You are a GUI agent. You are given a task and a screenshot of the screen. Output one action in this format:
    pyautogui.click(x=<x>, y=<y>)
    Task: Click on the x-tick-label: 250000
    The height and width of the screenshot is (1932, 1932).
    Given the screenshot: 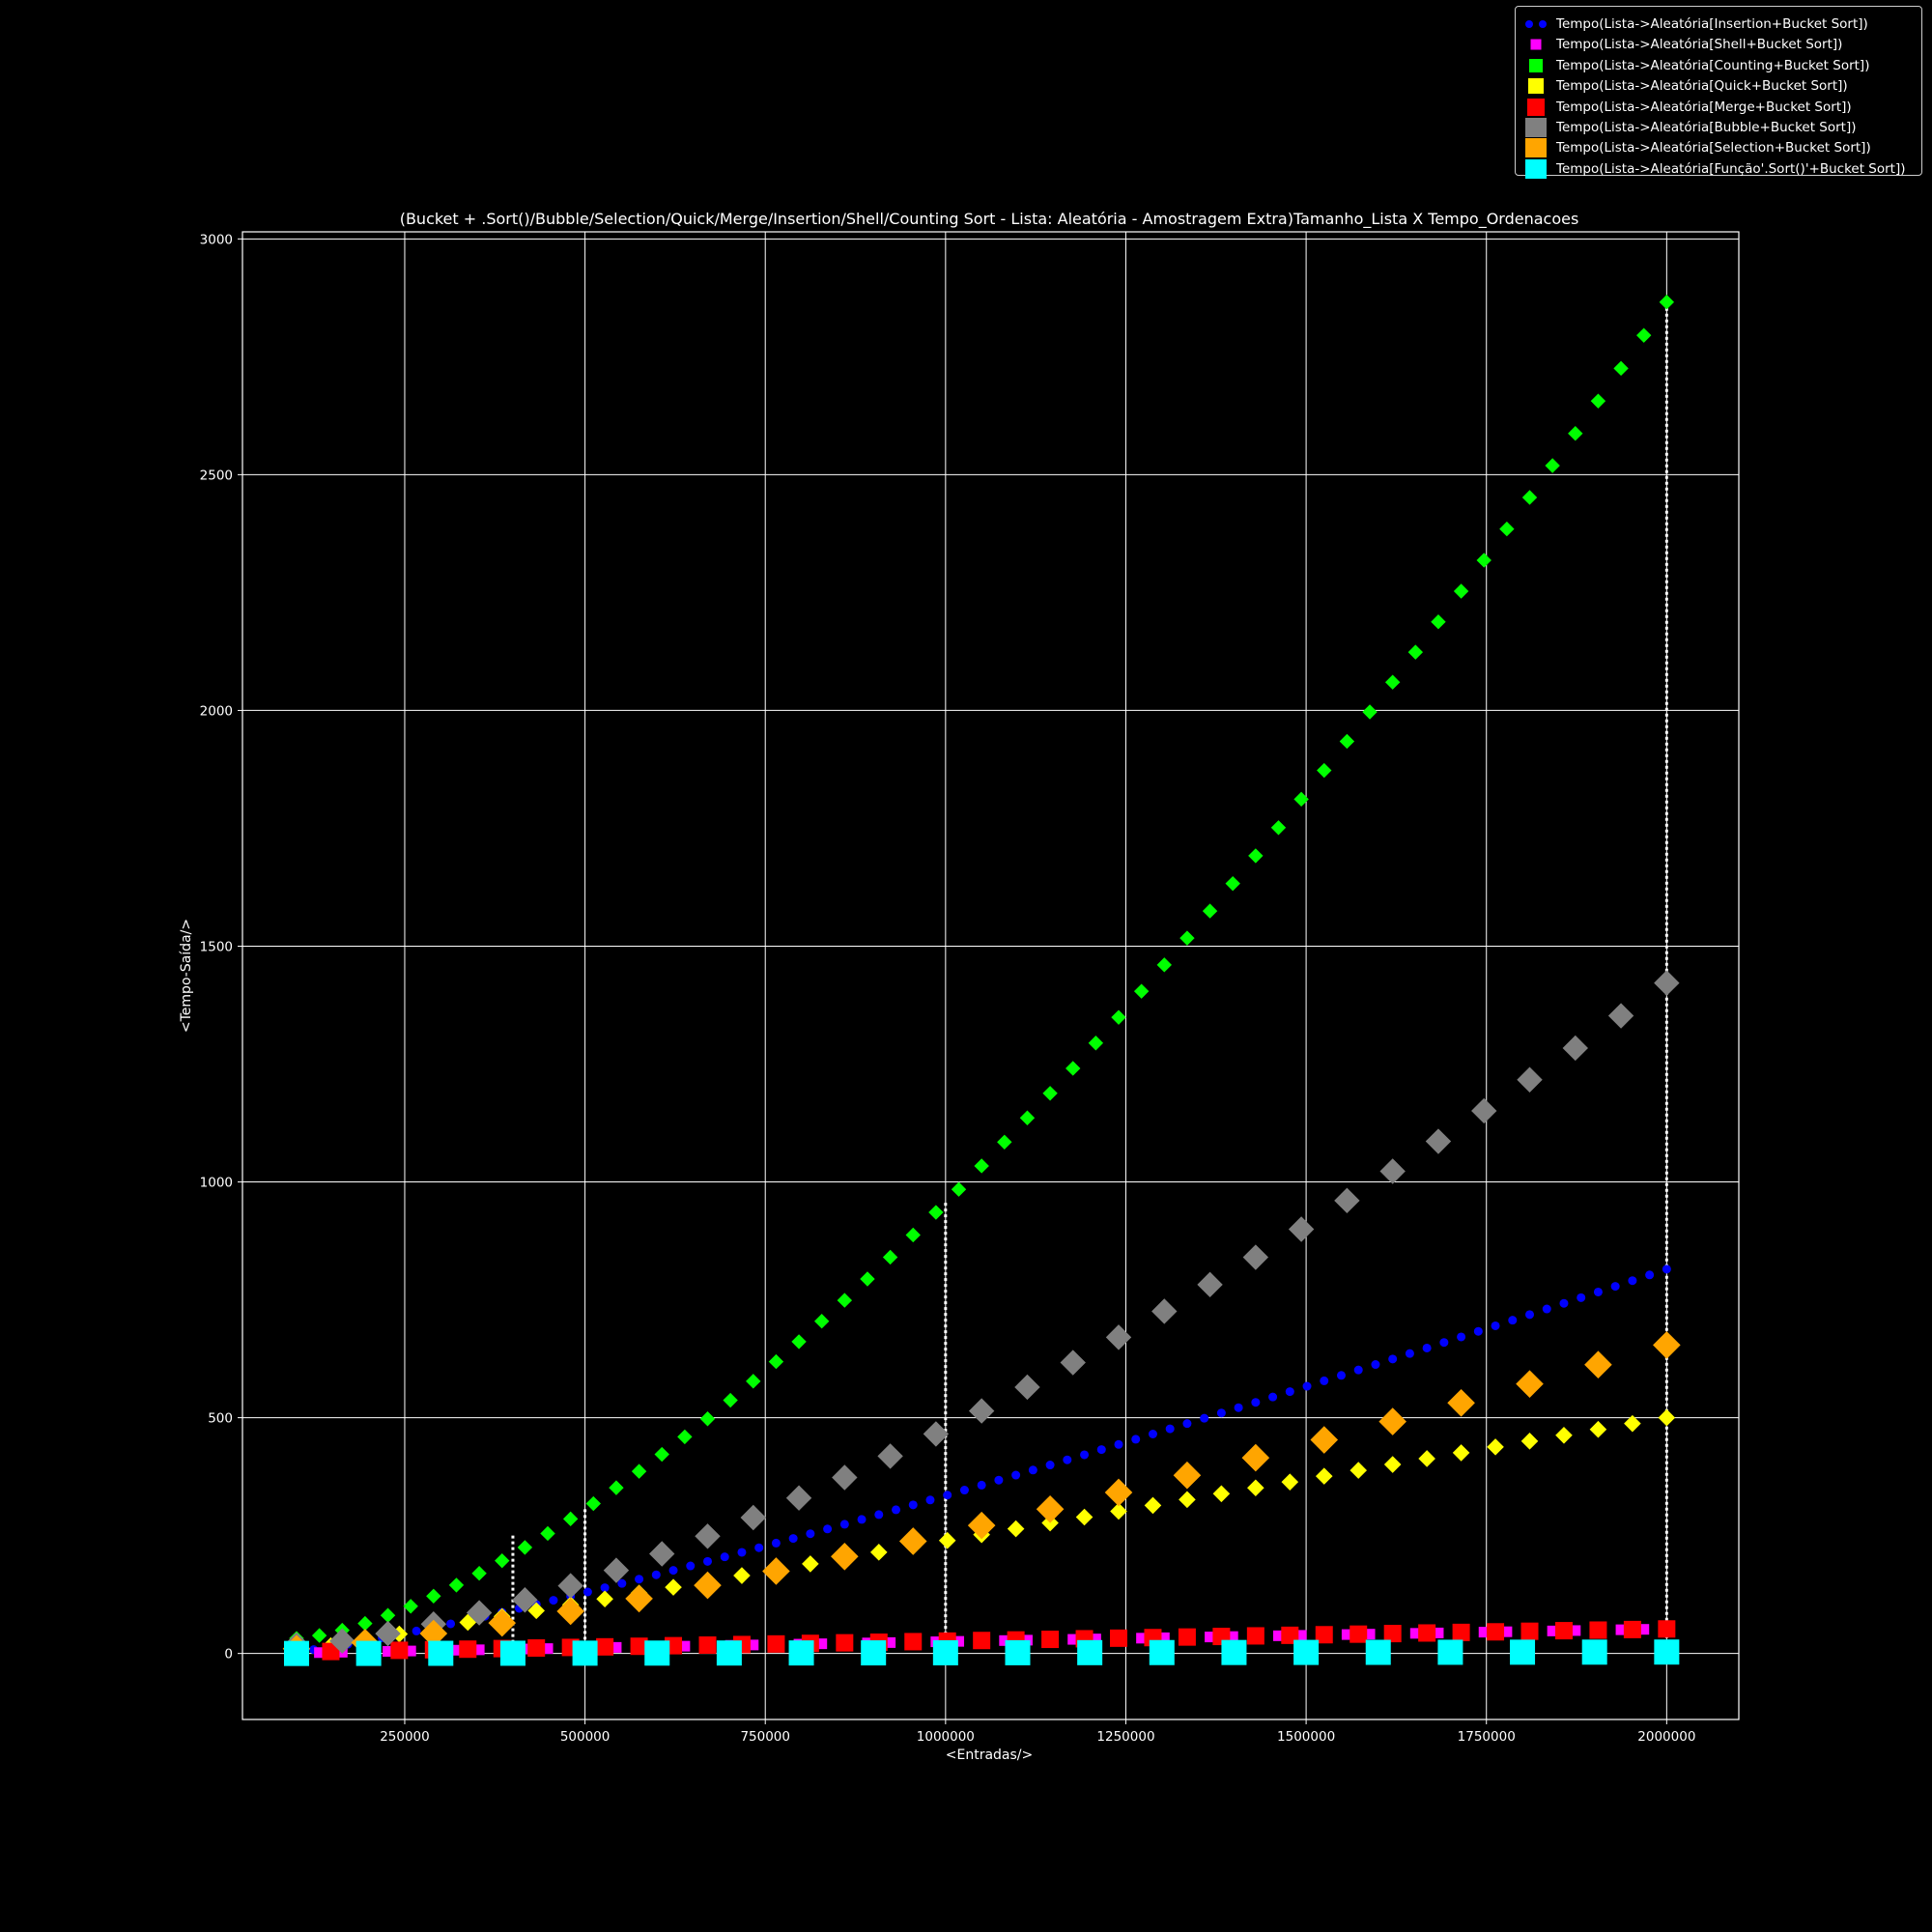 What is the action you would take?
    pyautogui.click(x=405, y=1737)
    